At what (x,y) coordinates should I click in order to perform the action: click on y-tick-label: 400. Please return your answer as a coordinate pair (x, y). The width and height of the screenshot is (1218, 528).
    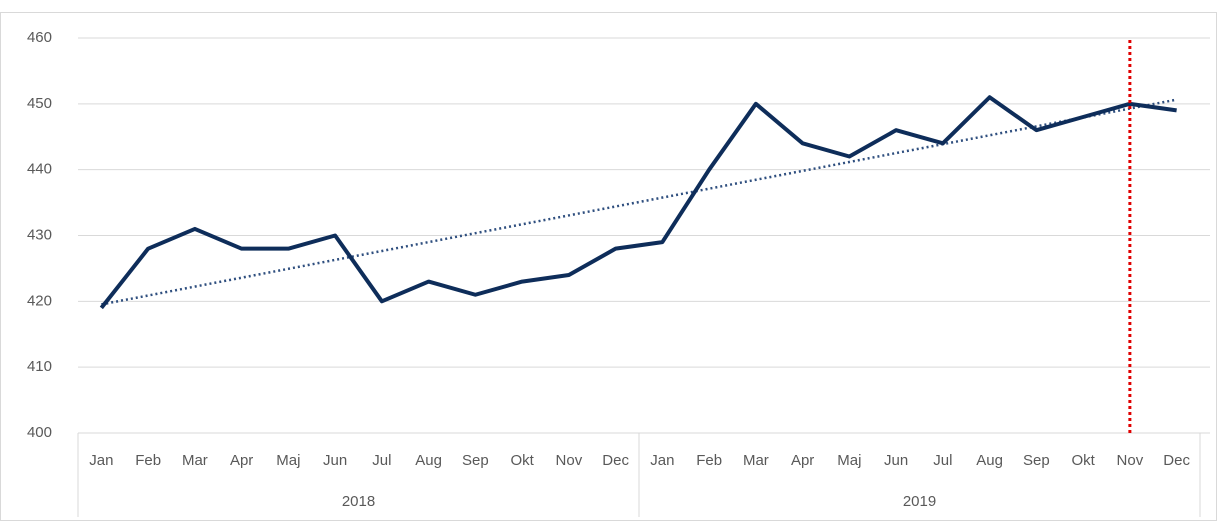
    Looking at the image, I should click on (39, 432).